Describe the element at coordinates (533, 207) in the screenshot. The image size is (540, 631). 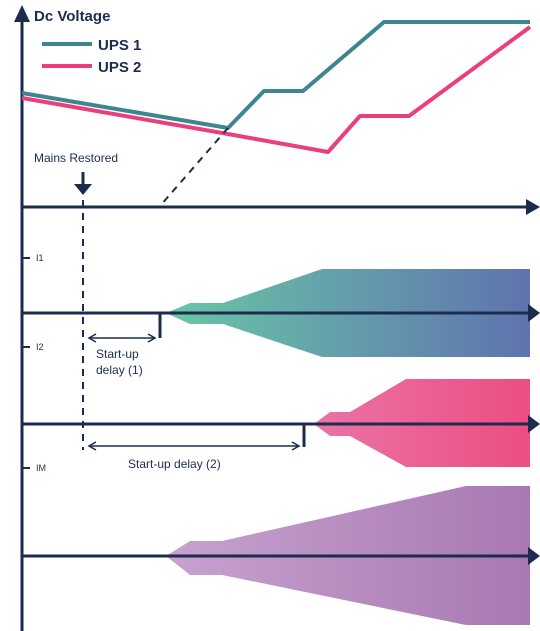
I see `time-axis-arrow-icon` at that location.